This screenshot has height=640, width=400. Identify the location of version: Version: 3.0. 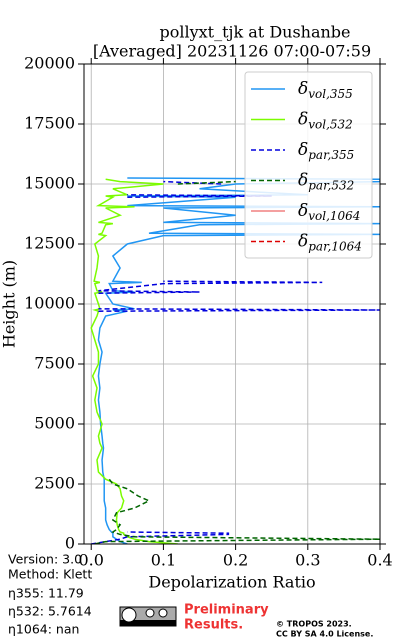
(45, 559).